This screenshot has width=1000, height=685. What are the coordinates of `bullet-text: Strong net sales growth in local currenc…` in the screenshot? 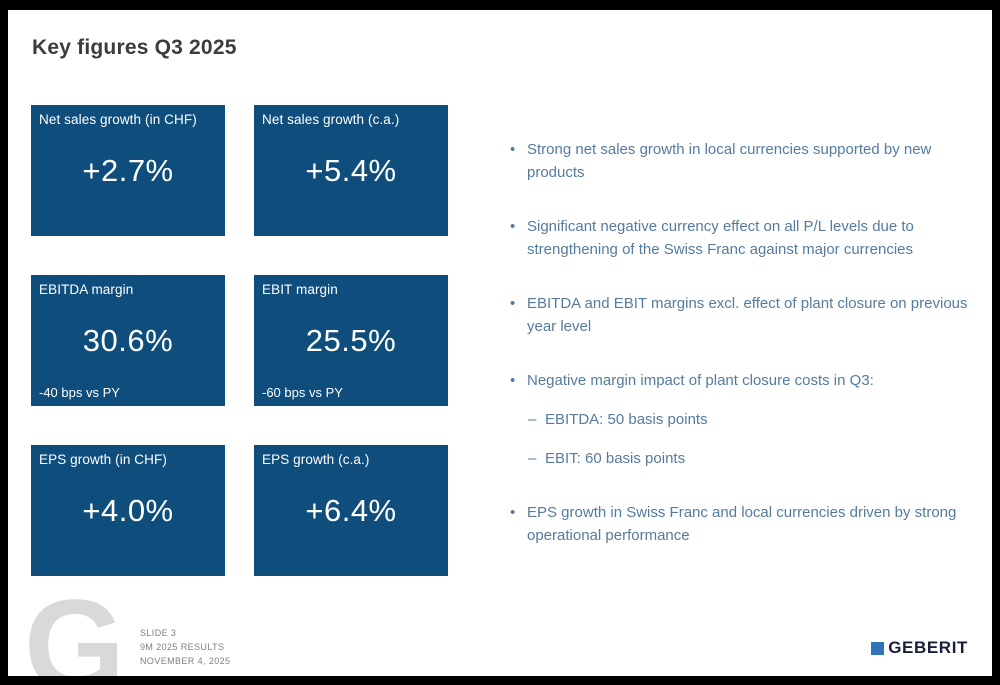 It's located at (729, 161).